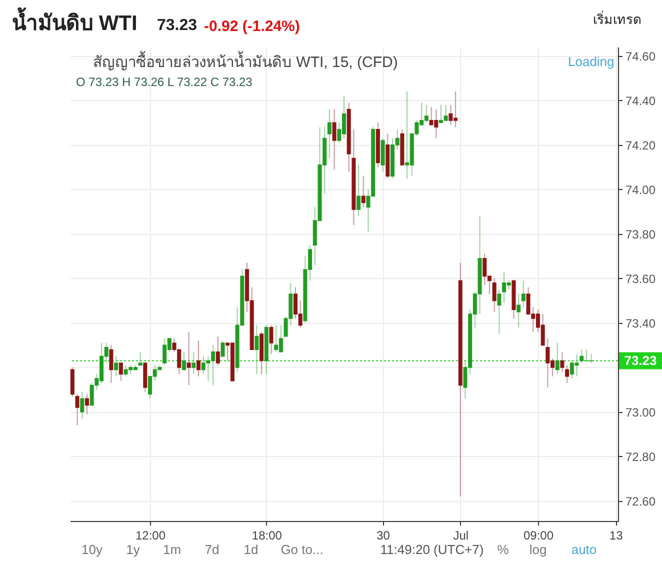 The height and width of the screenshot is (562, 662). What do you see at coordinates (75, 21) in the screenshot?
I see `chart-title: น้ำมันดิบ WTI` at bounding box center [75, 21].